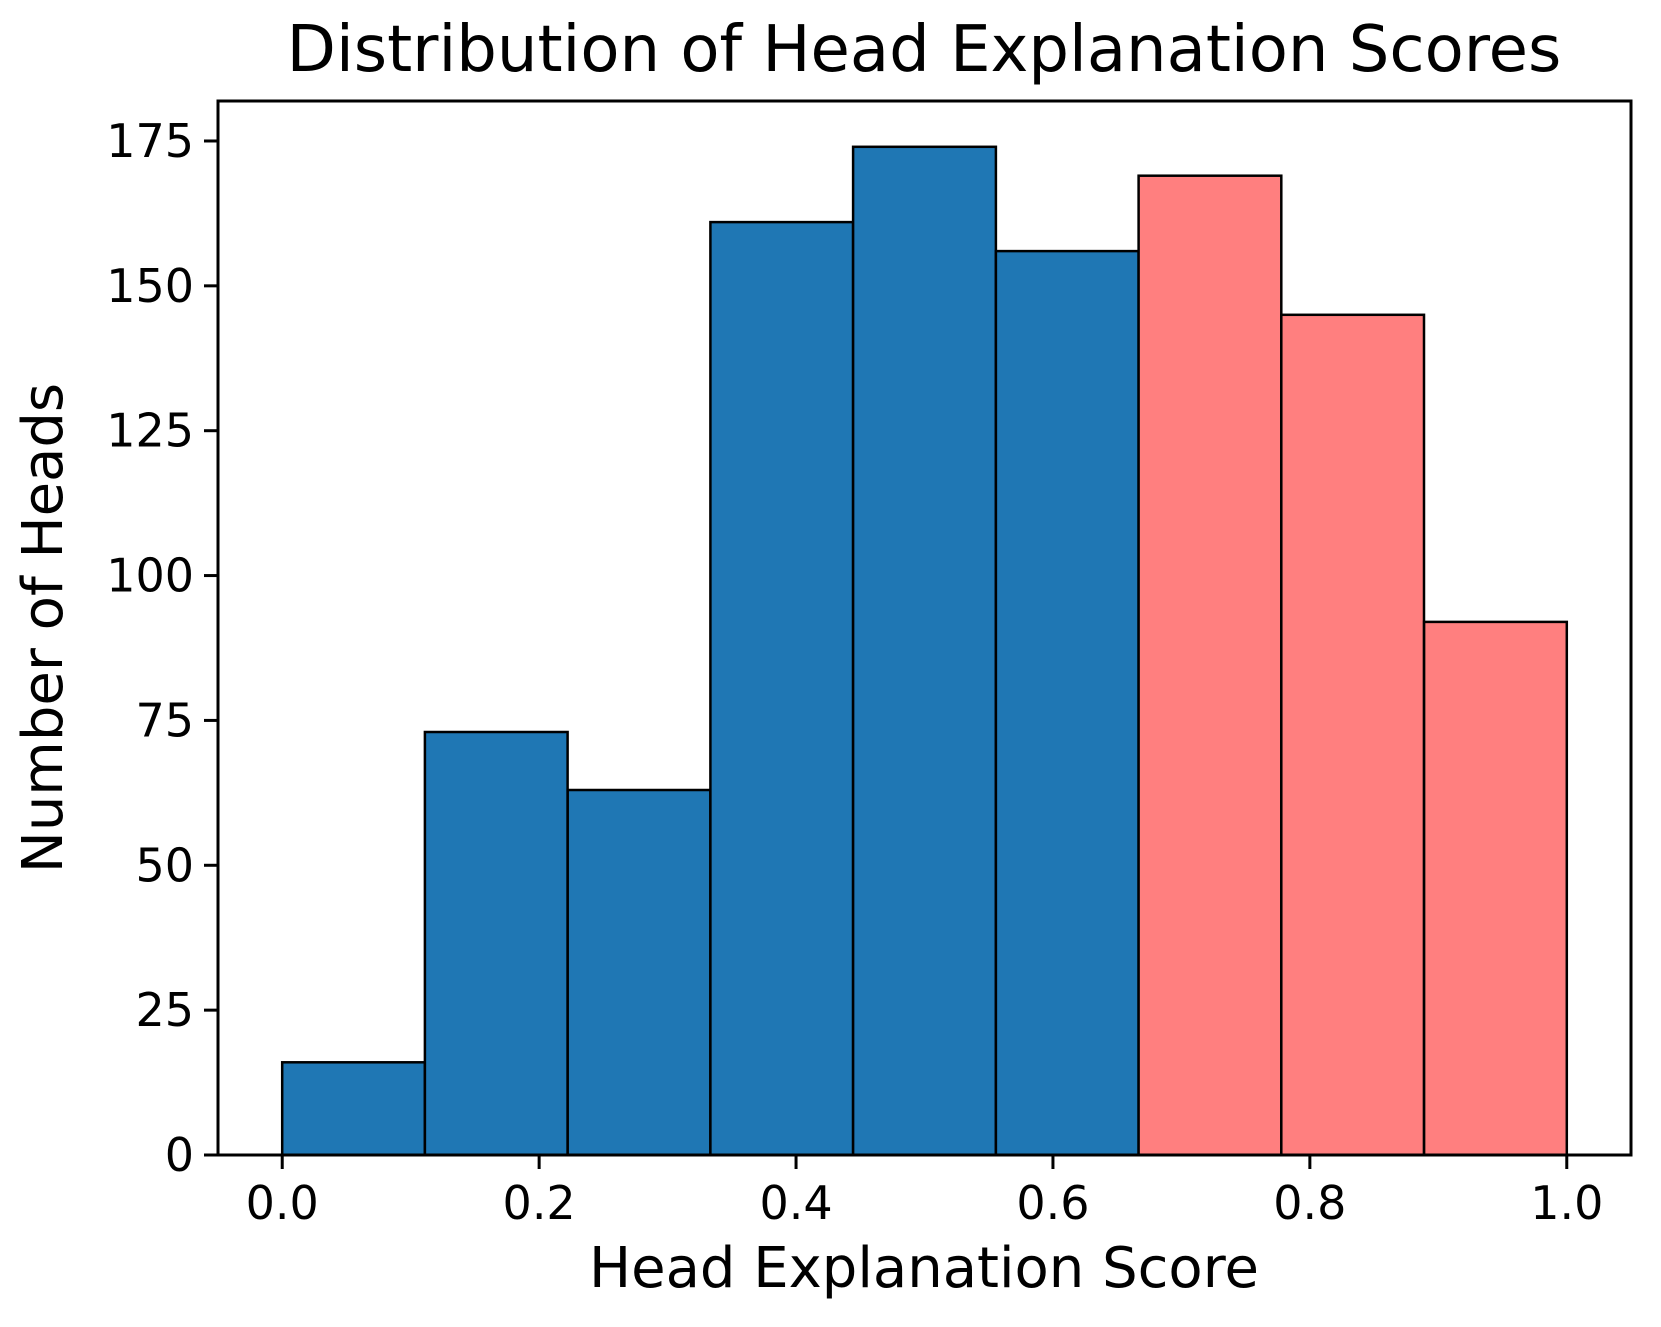 The height and width of the screenshot is (1327, 1661). Describe the element at coordinates (150, 141) in the screenshot. I see `y-tick-label: 175` at that location.